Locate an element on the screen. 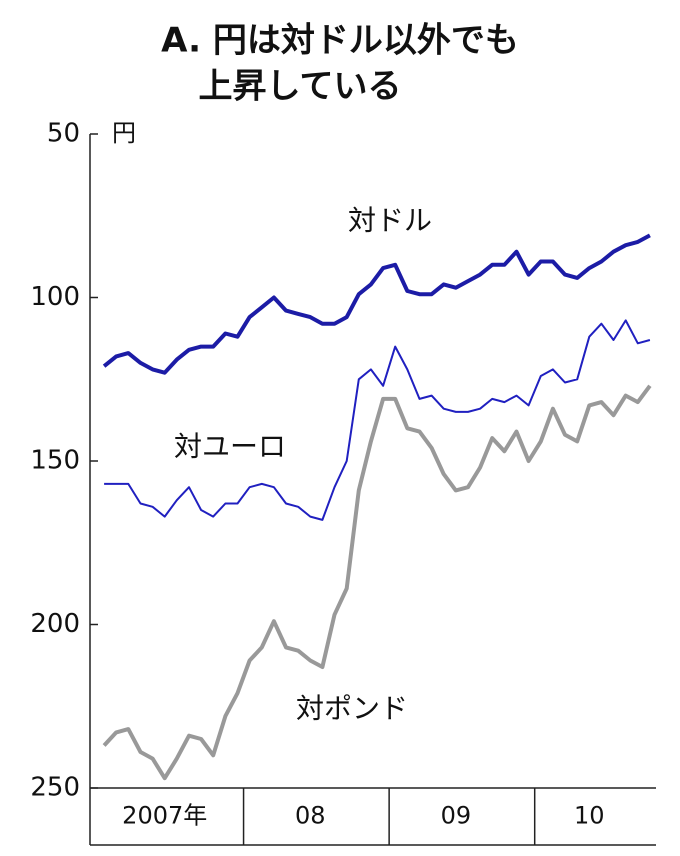 The width and height of the screenshot is (680, 856). y-tick-label: 250 is located at coordinates (55, 788).